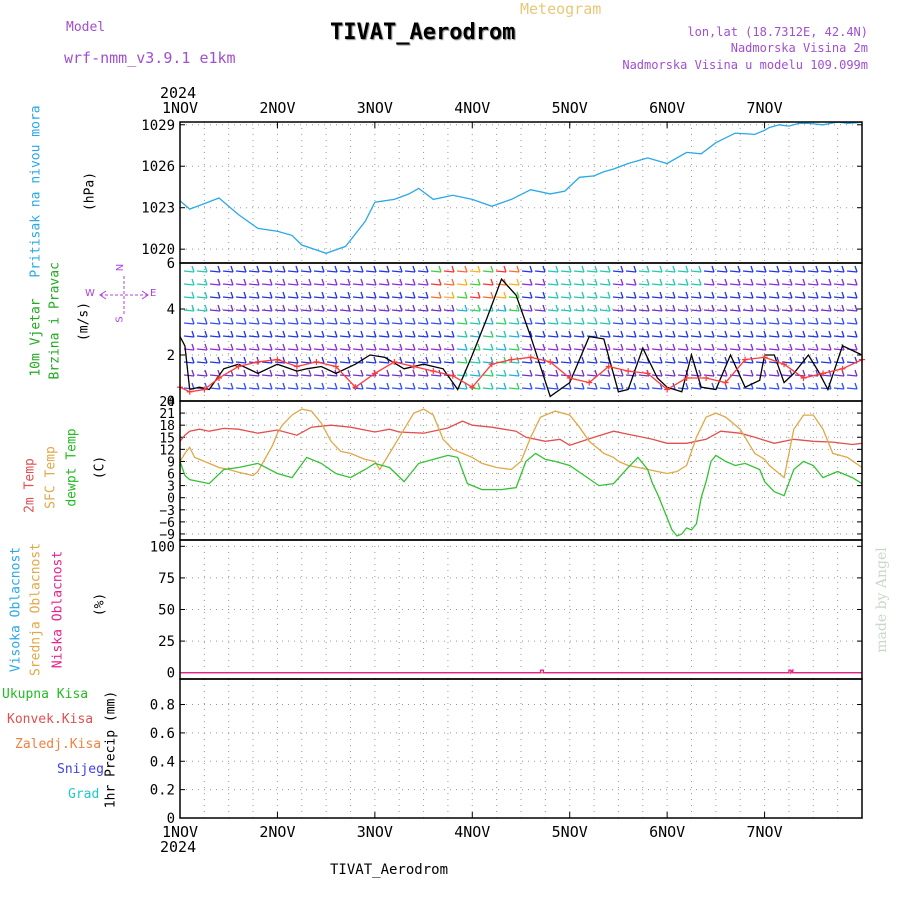 This screenshot has width=900, height=900. I want to click on y-tick-label: −6, so click(167, 523).